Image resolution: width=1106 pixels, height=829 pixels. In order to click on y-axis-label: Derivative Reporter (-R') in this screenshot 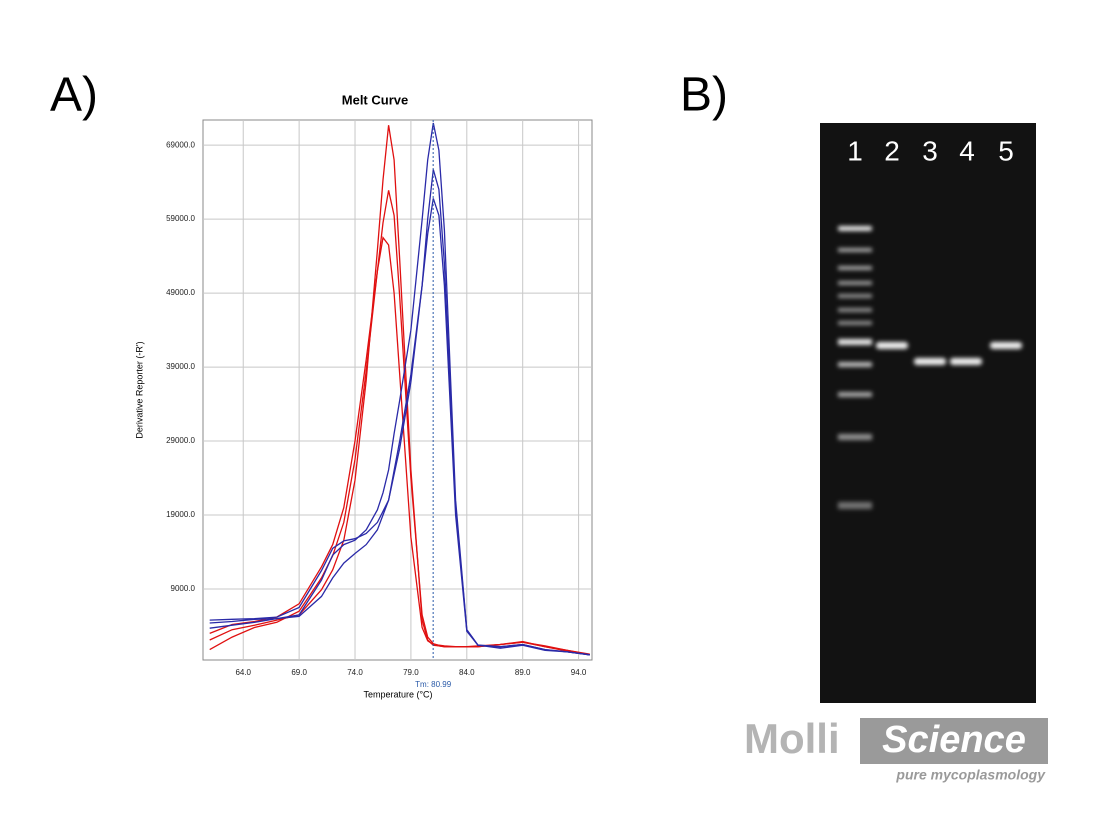, I will do `click(139, 389)`.